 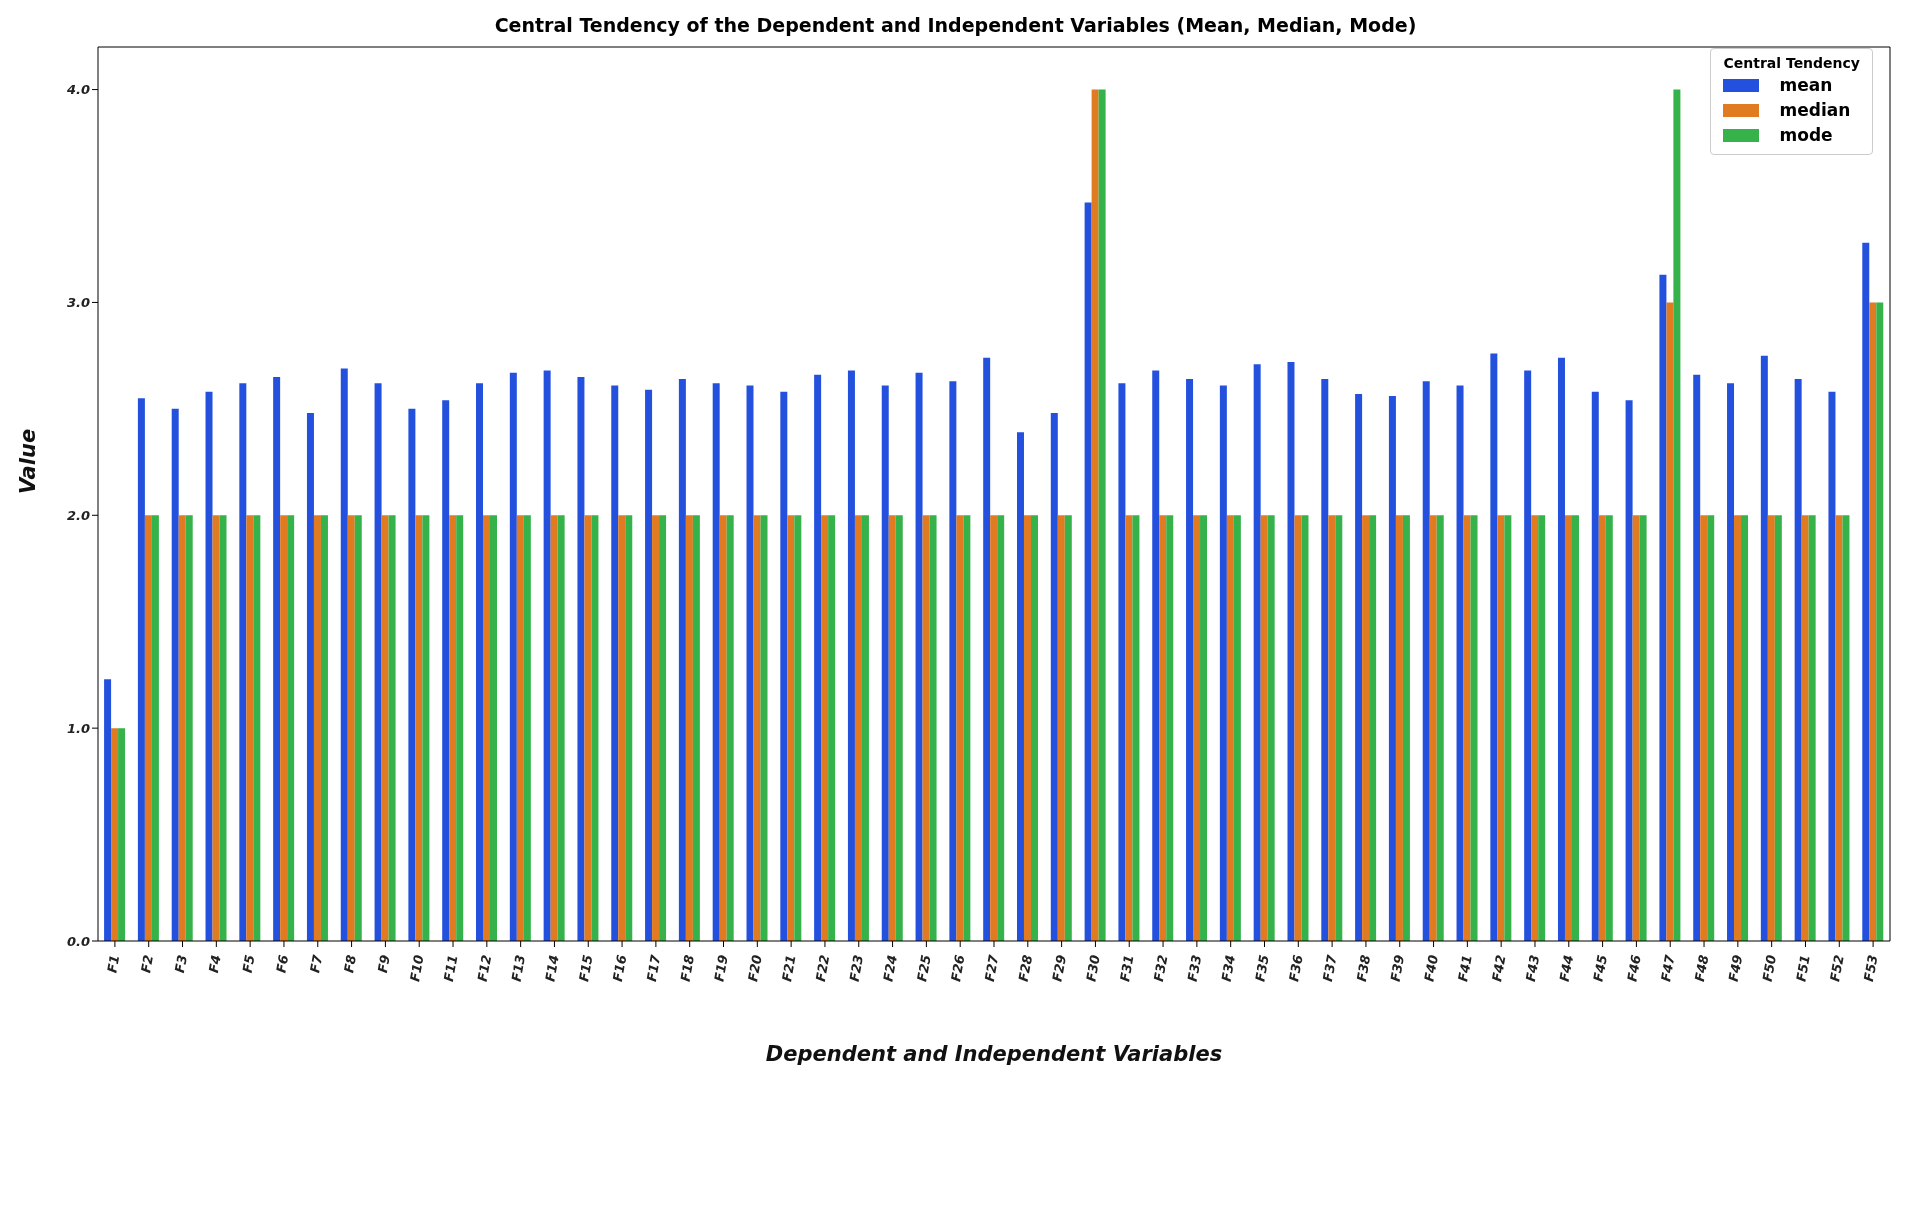 What do you see at coordinates (350, 963) in the screenshot?
I see `x-tick-label: F8` at bounding box center [350, 963].